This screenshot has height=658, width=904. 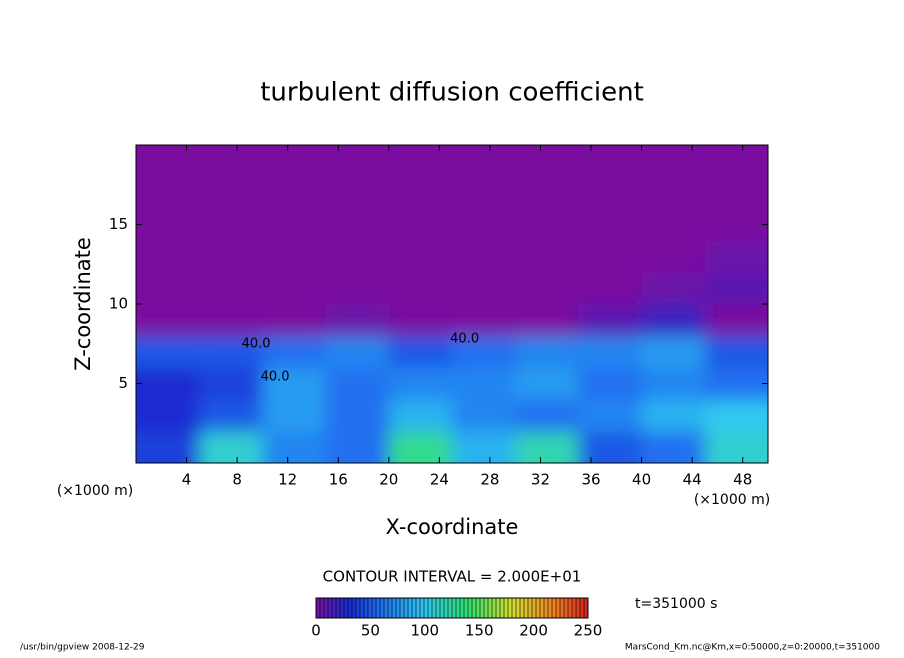 I want to click on y-unit: (×1000 m), so click(x=95, y=491).